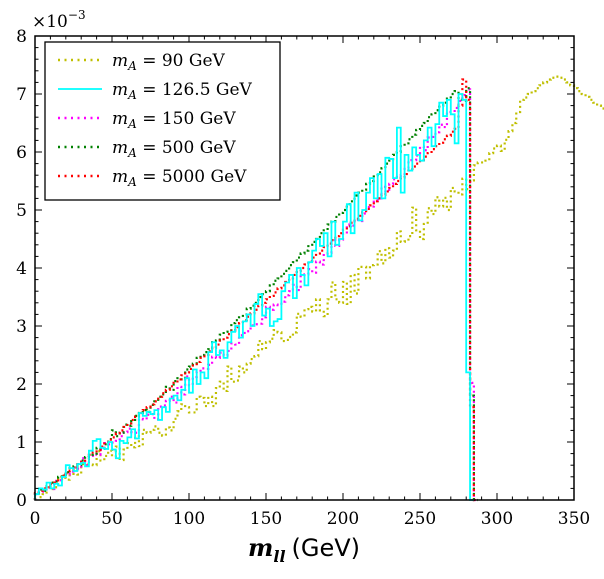  Describe the element at coordinates (420, 519) in the screenshot. I see `x-tick-label-5: 250` at that location.